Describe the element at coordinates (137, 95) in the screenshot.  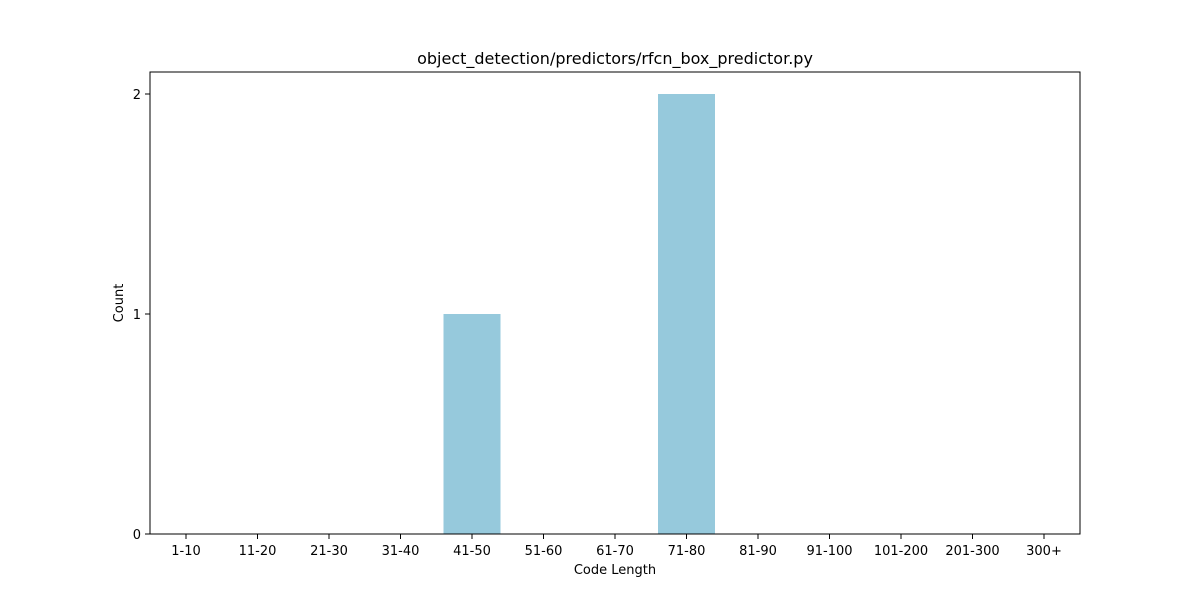
I see `y-tick-label: 2` at that location.